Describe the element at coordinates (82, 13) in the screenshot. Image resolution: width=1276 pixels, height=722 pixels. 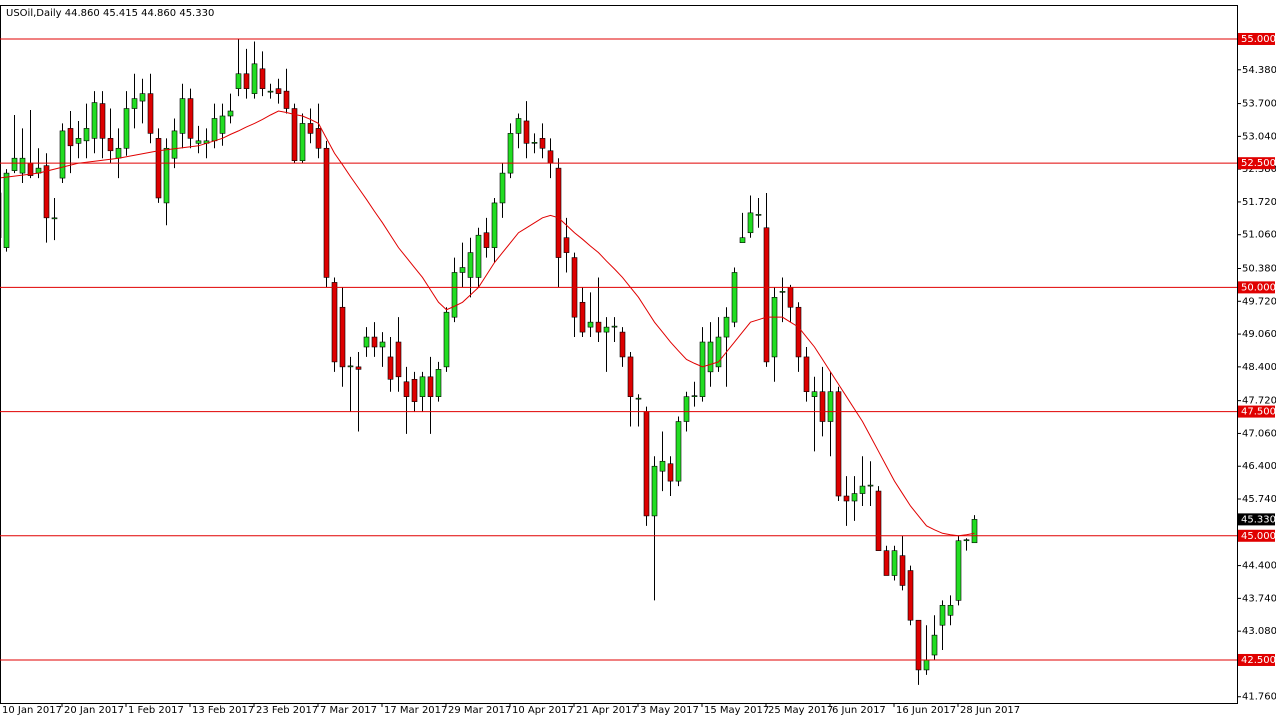
I see `header-open: 44.860` at that location.